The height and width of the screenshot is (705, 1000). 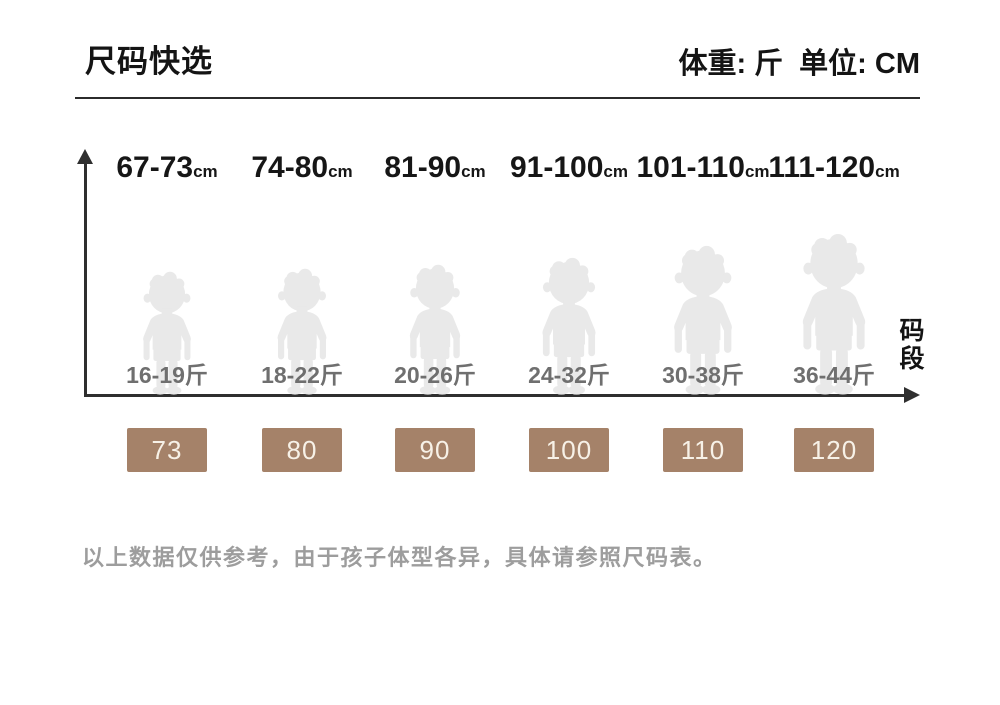 What do you see at coordinates (557, 167) in the screenshot?
I see `height-range-value: 91-100` at bounding box center [557, 167].